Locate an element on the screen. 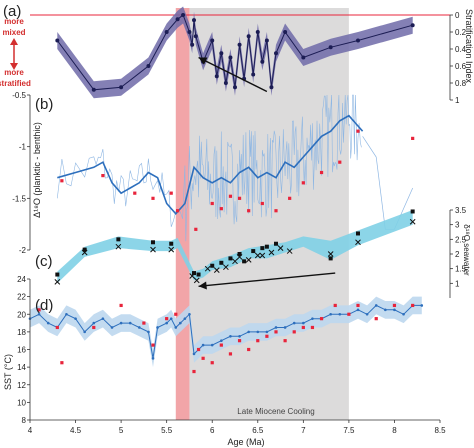 This screenshot has height=448, width=474. sst-tick-label: 20 is located at coordinates (21, 314).